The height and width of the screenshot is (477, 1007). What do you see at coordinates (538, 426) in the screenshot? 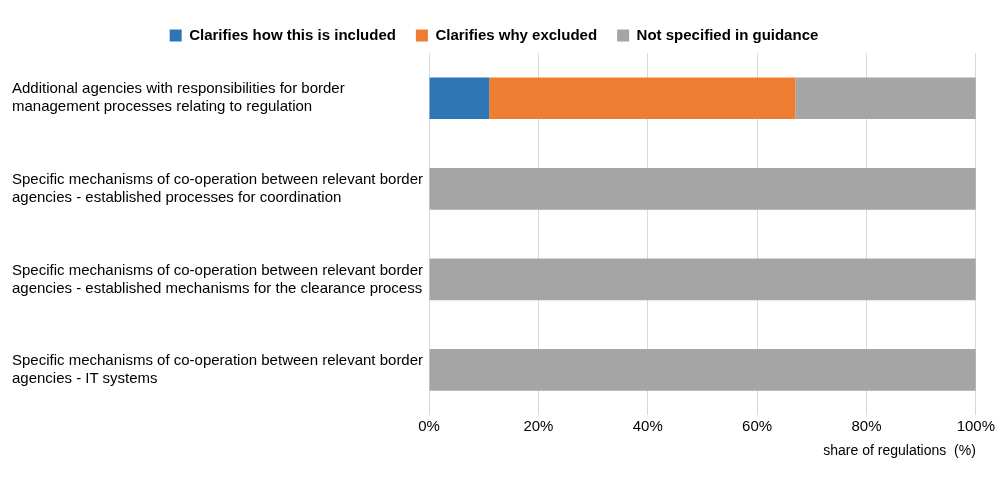
I see `x-tick-label: 20%` at bounding box center [538, 426].